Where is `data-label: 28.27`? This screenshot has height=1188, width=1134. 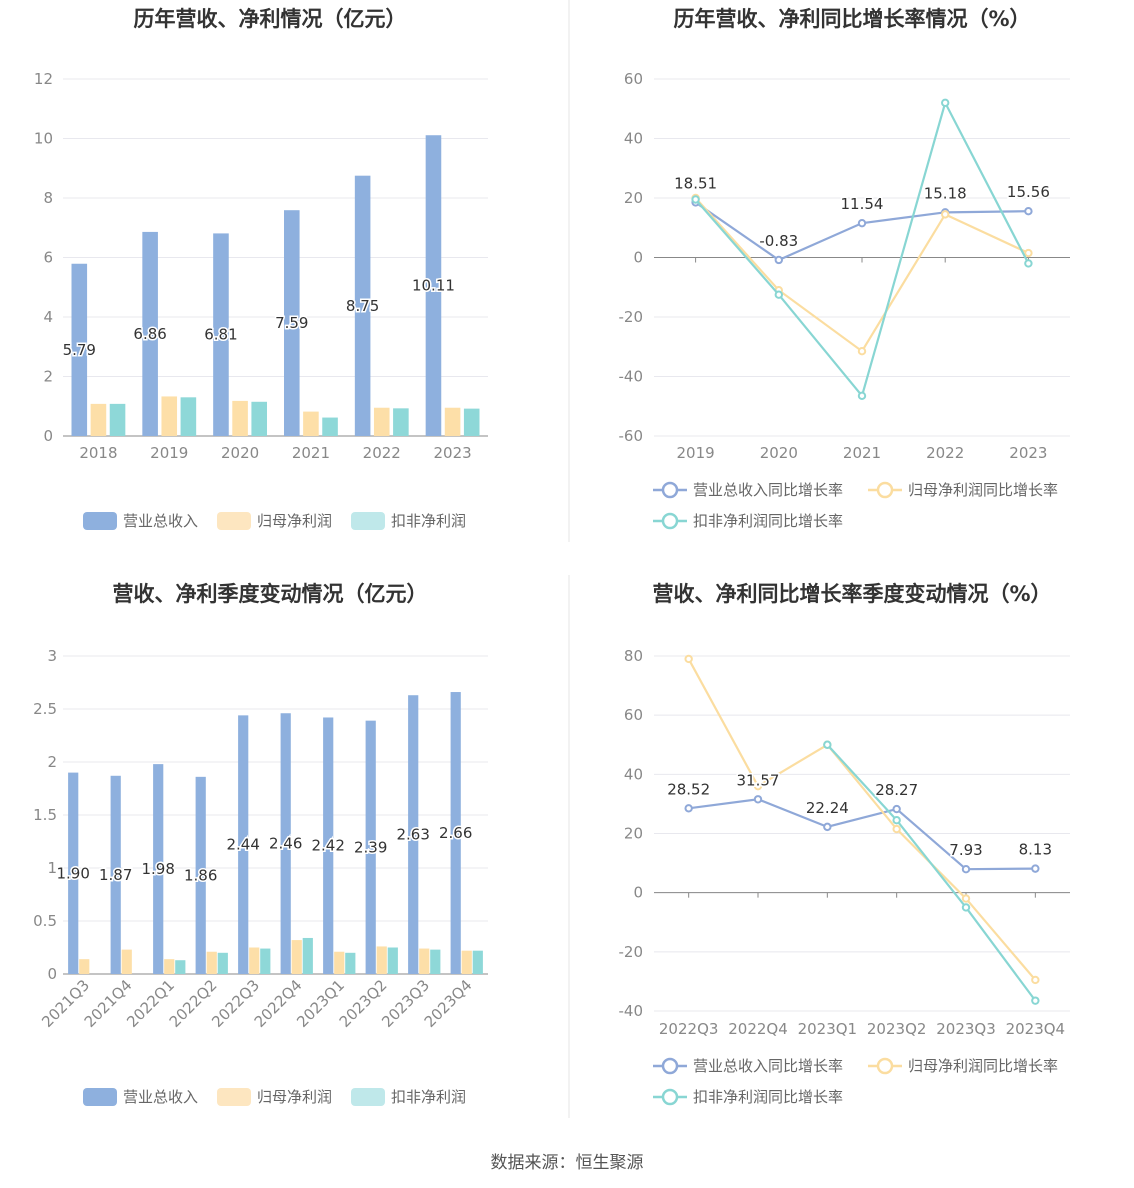
data-label: 28.27 is located at coordinates (896, 790).